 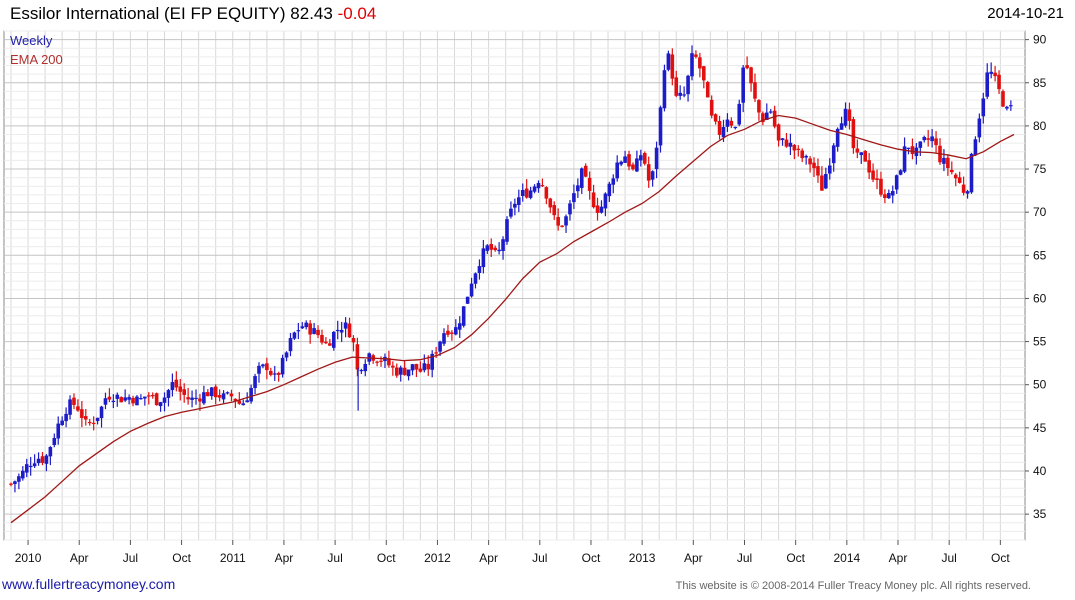 I want to click on x-tick-label: 2011, so click(x=233, y=558).